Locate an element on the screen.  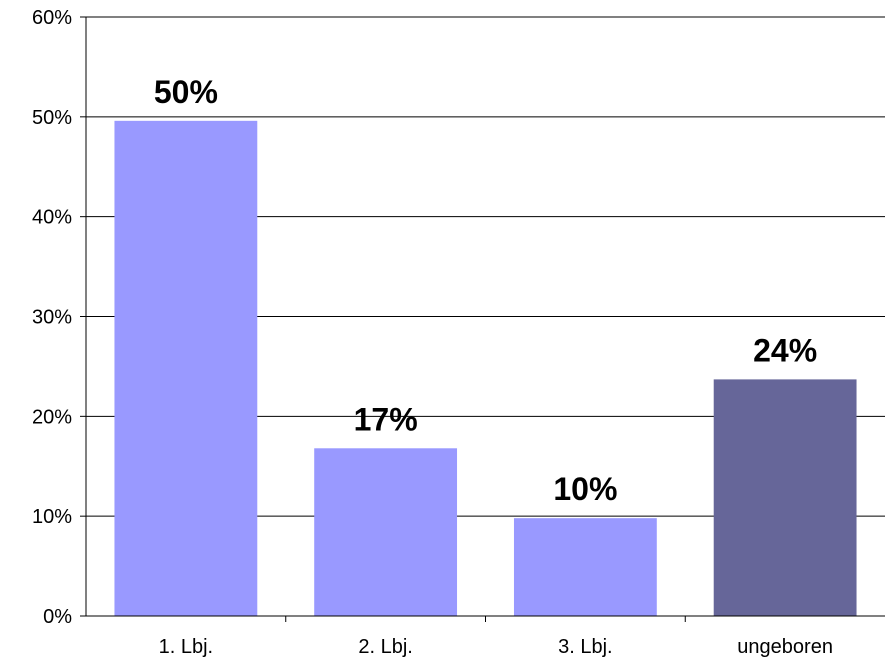
bar-data-label: 50% is located at coordinates (186, 92).